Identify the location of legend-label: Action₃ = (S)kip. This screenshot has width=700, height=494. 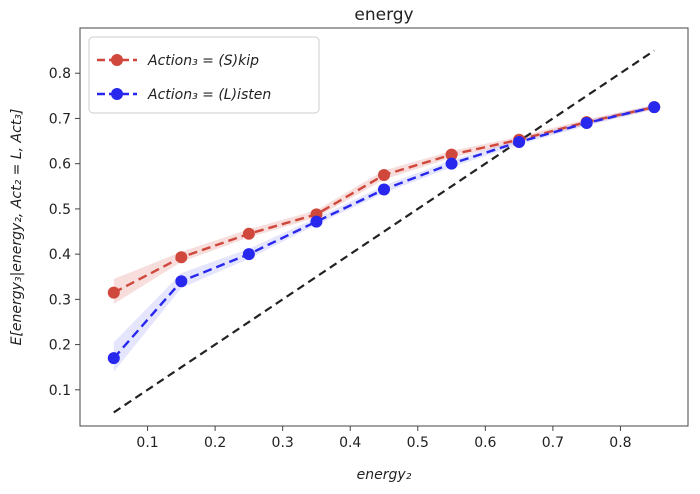
(203, 61).